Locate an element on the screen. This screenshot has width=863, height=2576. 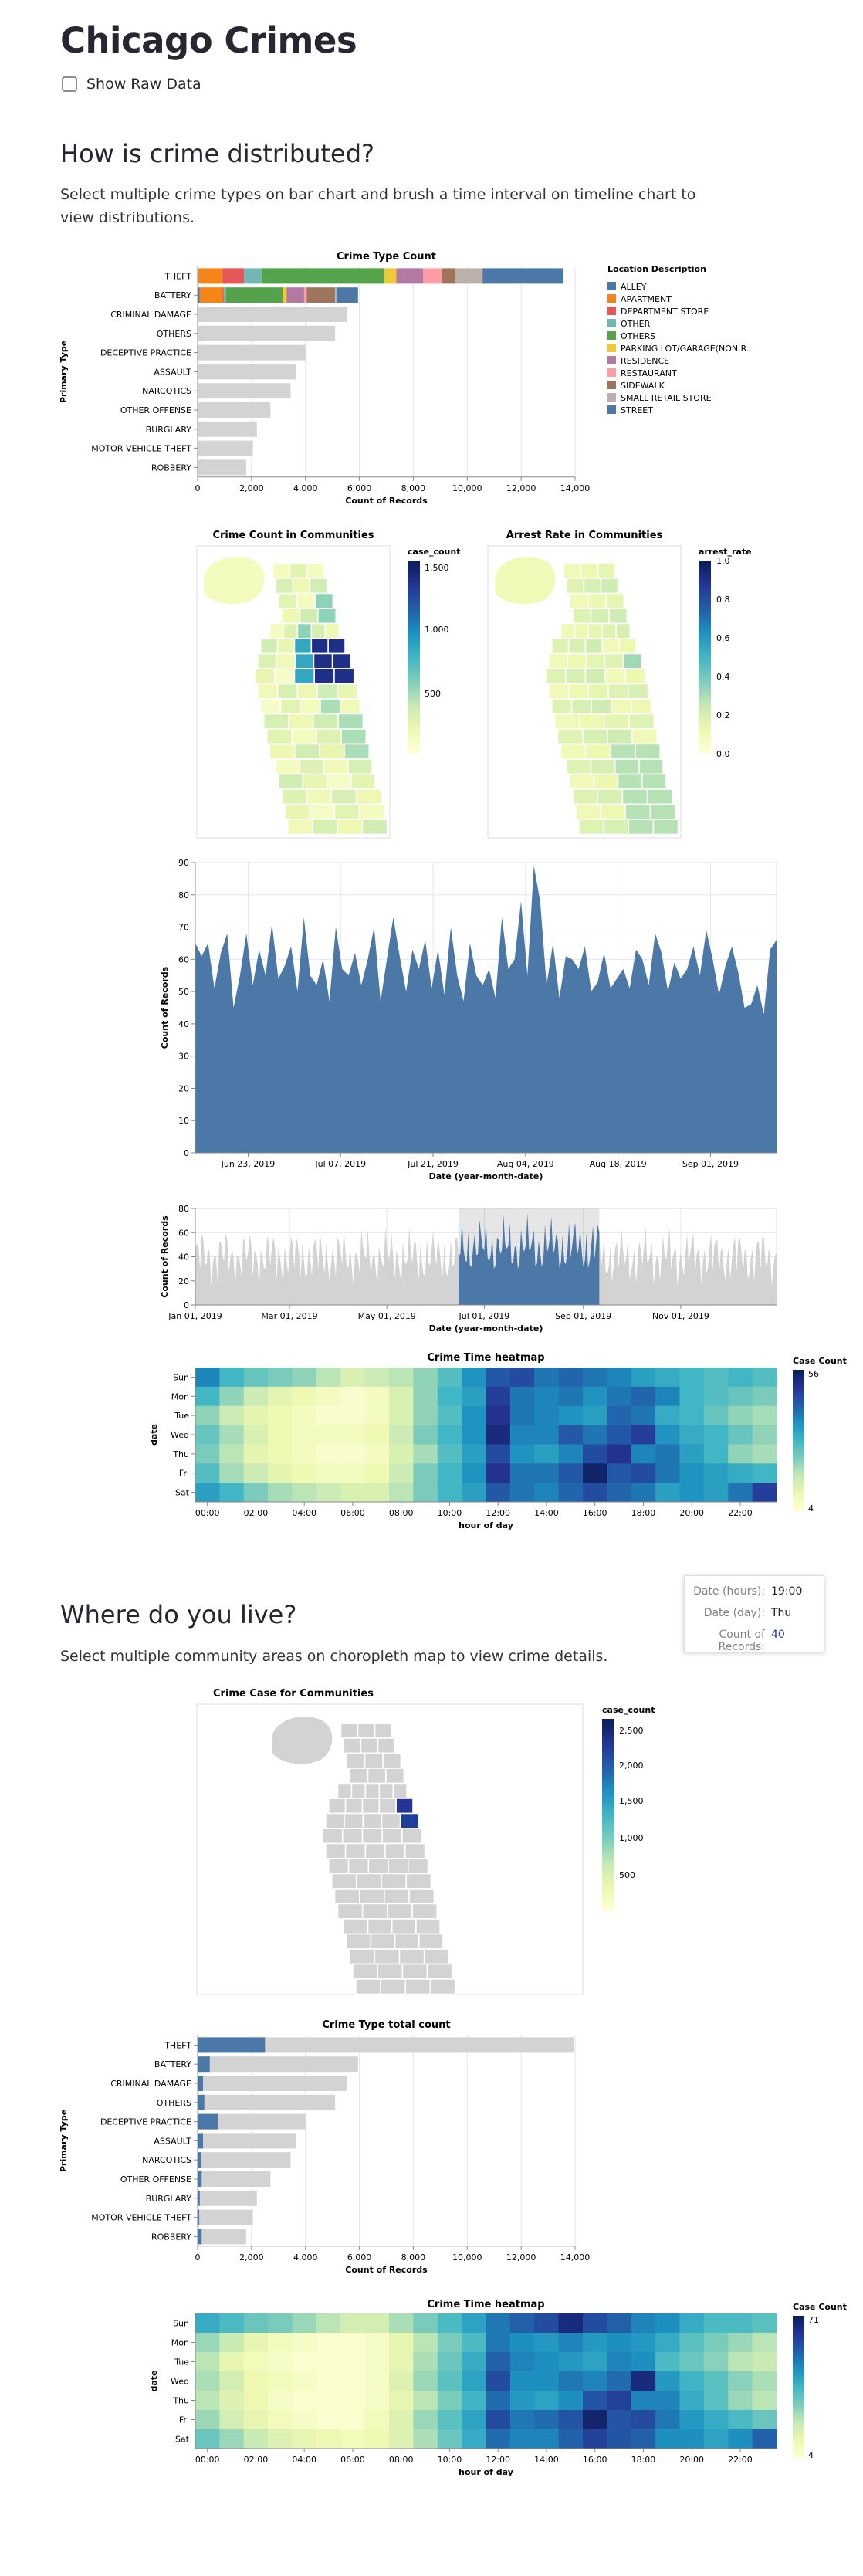
legend-label: STREET is located at coordinates (637, 410).